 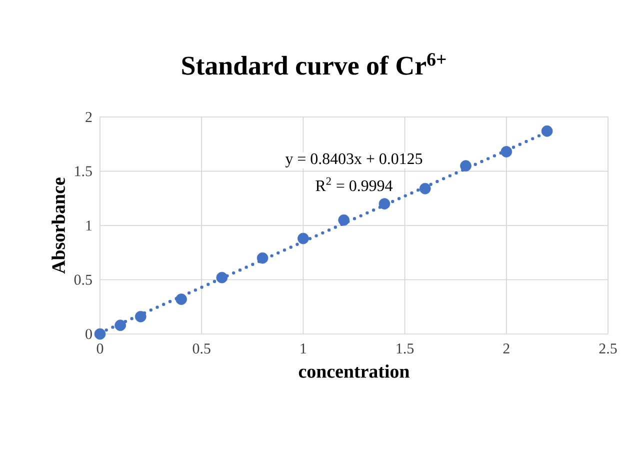 What do you see at coordinates (89, 334) in the screenshot?
I see `y-tick-label: 0` at bounding box center [89, 334].